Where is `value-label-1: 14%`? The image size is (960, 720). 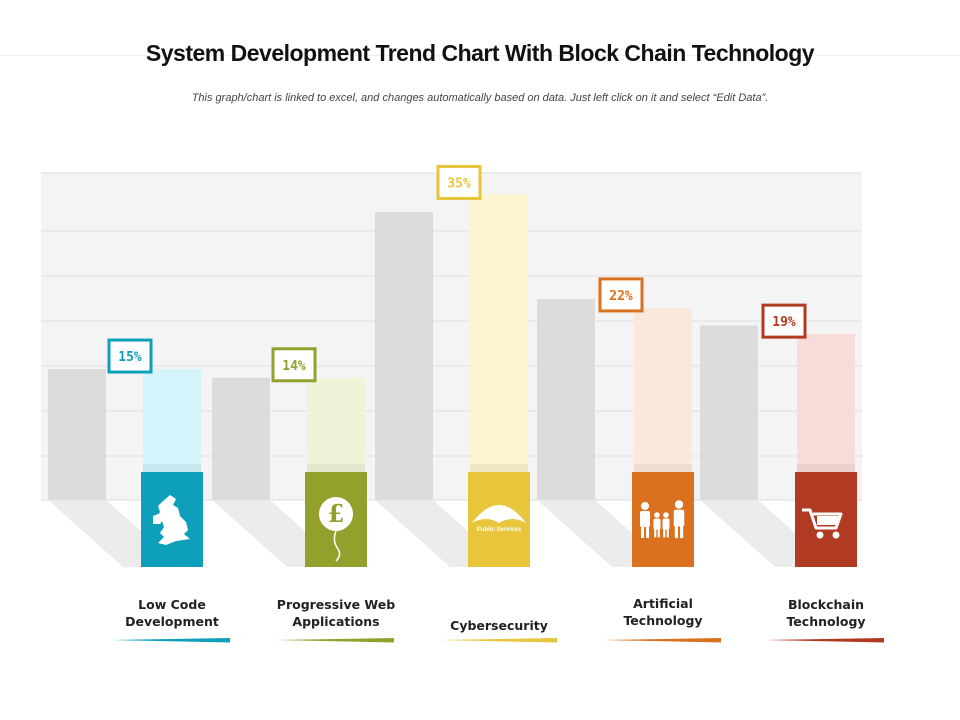 value-label-1: 14% is located at coordinates (294, 366).